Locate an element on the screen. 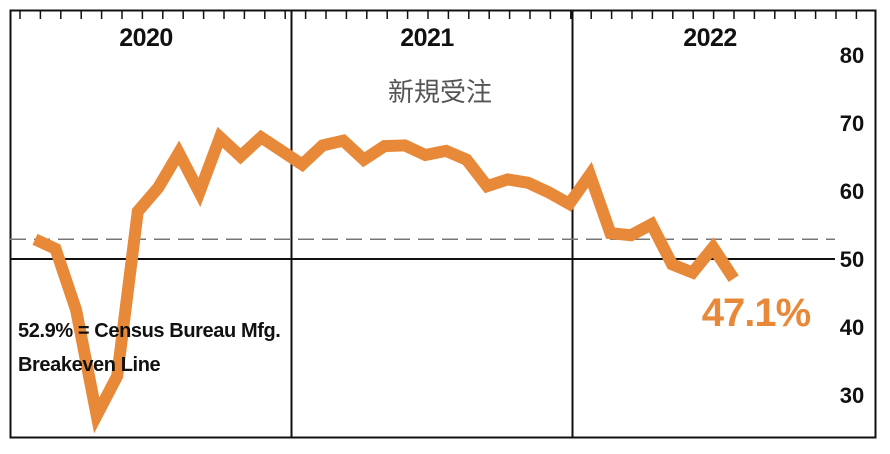 The width and height of the screenshot is (890, 454). year-label-2021: 2021 is located at coordinates (427, 38).